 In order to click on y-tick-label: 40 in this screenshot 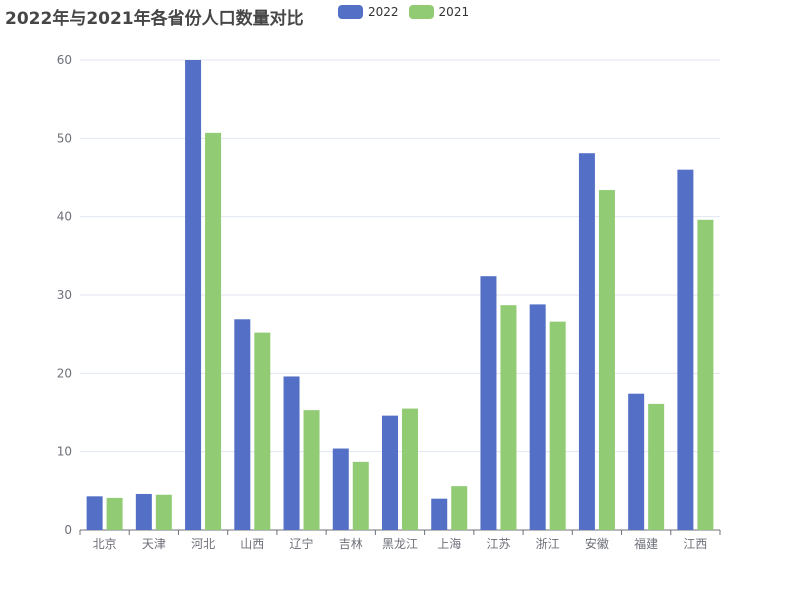, I will do `click(64, 217)`.